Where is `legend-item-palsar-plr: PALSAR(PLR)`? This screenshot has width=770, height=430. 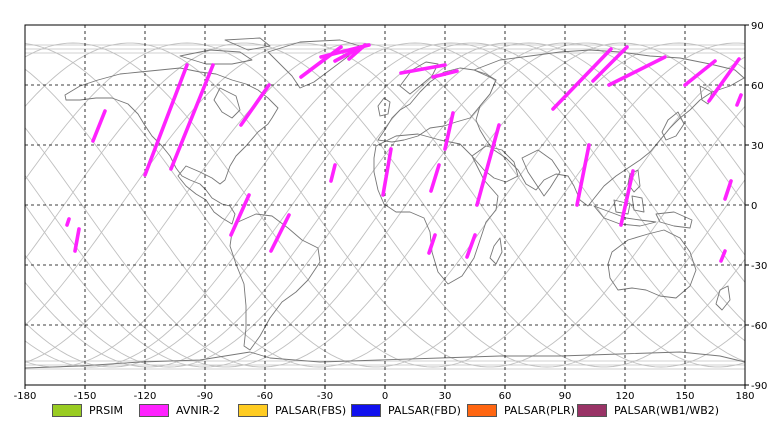
legend-item-palsar-plr: PALSAR(PLR) is located at coordinates (521, 410).